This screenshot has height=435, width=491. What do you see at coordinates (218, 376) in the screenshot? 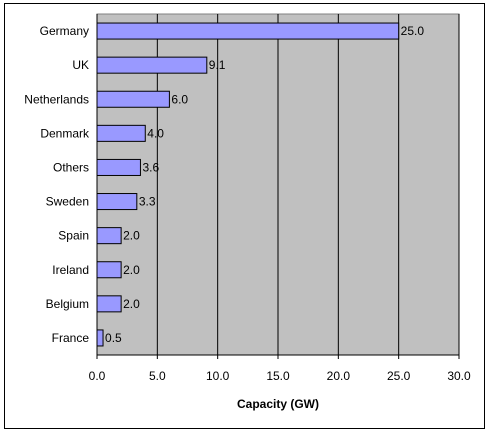
I see `x-tick-label: 10.0` at bounding box center [218, 376].